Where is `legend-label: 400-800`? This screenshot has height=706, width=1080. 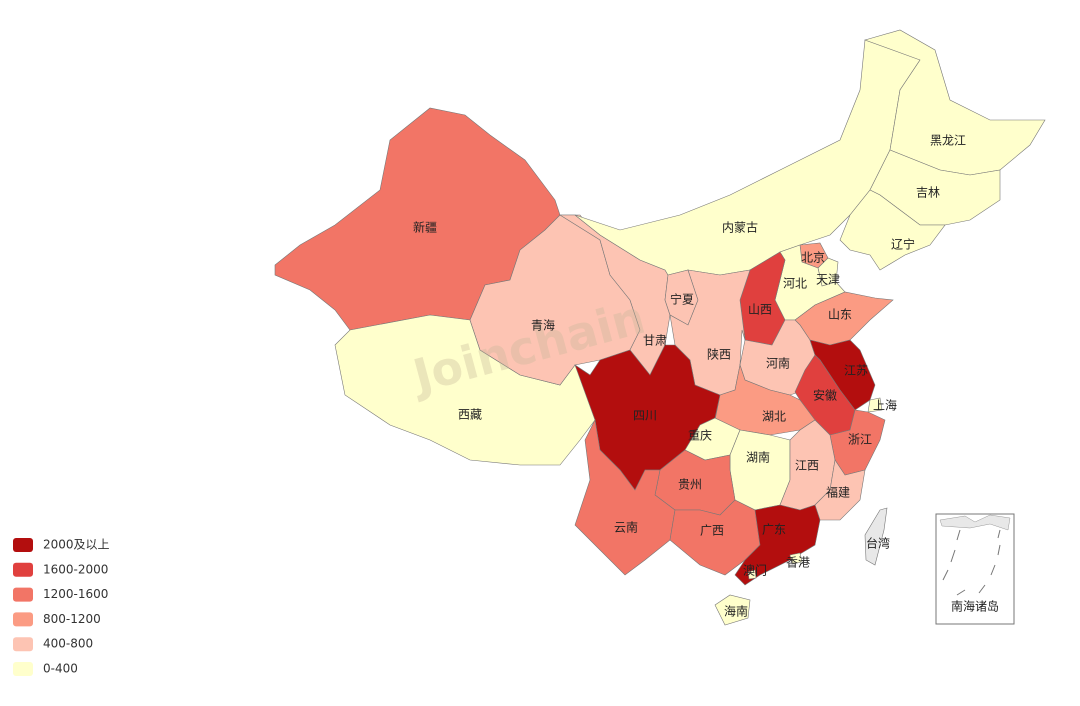 legend-label: 400-800 is located at coordinates (68, 644).